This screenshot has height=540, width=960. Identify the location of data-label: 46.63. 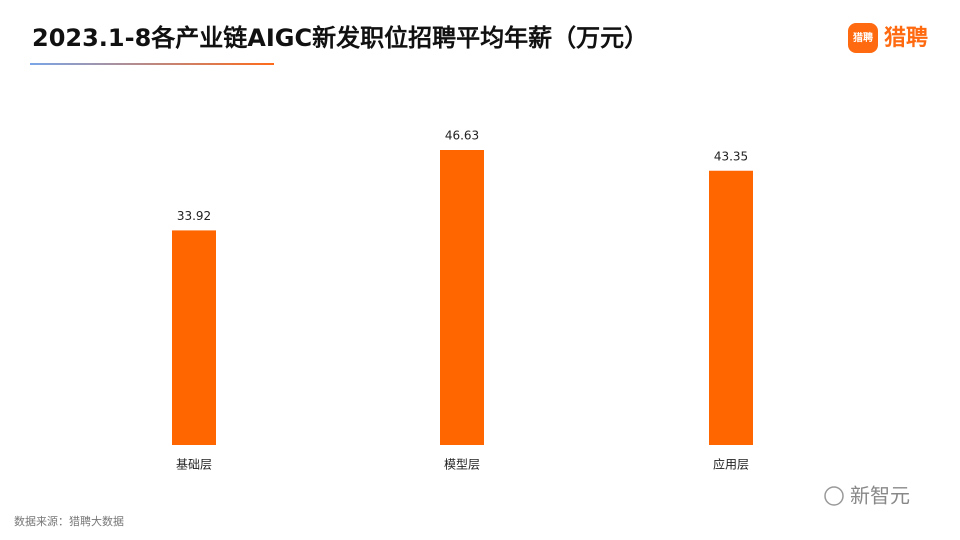
(462, 136).